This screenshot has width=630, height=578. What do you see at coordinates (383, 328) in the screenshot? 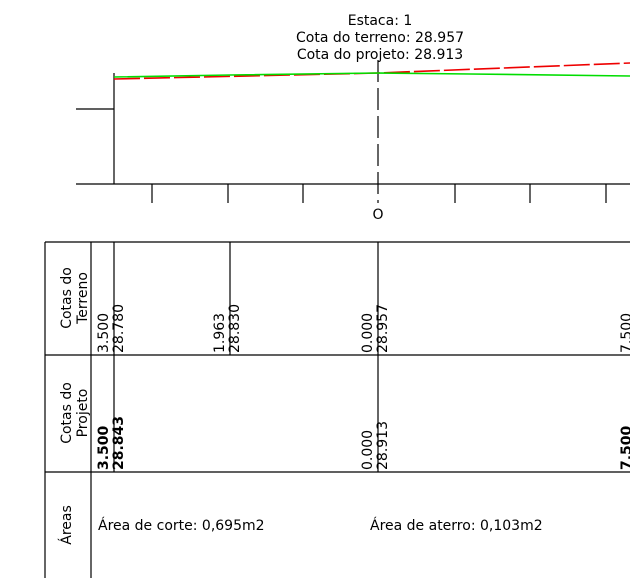
I see `terrain-elevation: 28.957` at bounding box center [383, 328].